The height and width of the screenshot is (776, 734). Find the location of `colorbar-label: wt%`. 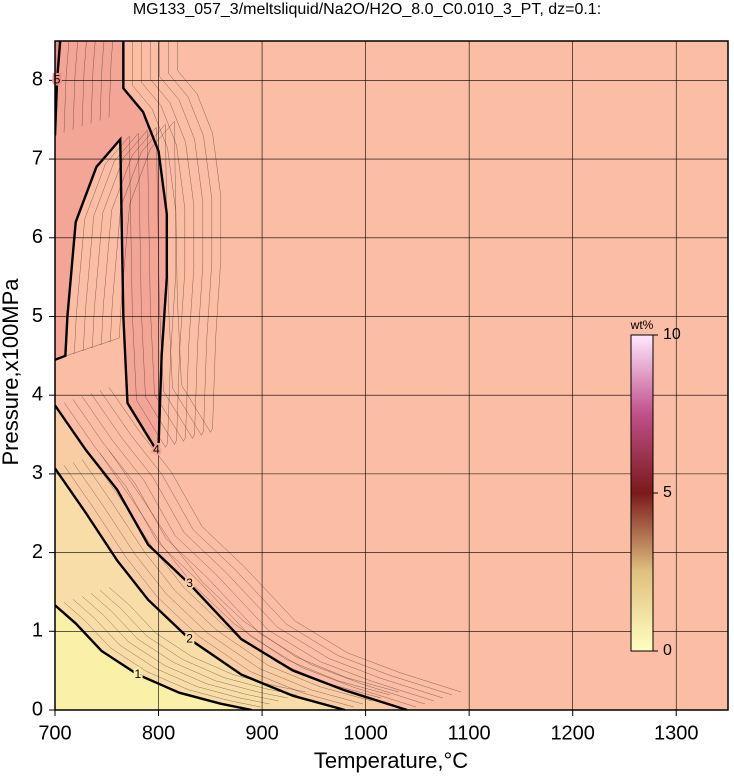

colorbar-label: wt% is located at coordinates (642, 325).